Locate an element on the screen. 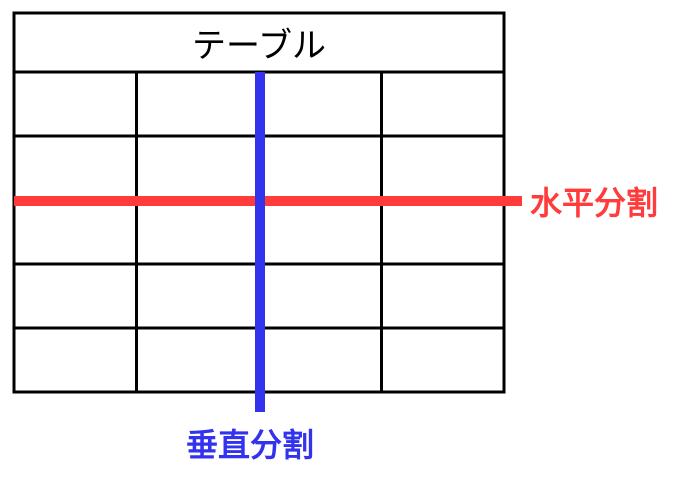  vertical-split-label: 垂直分割 is located at coordinates (250, 445).